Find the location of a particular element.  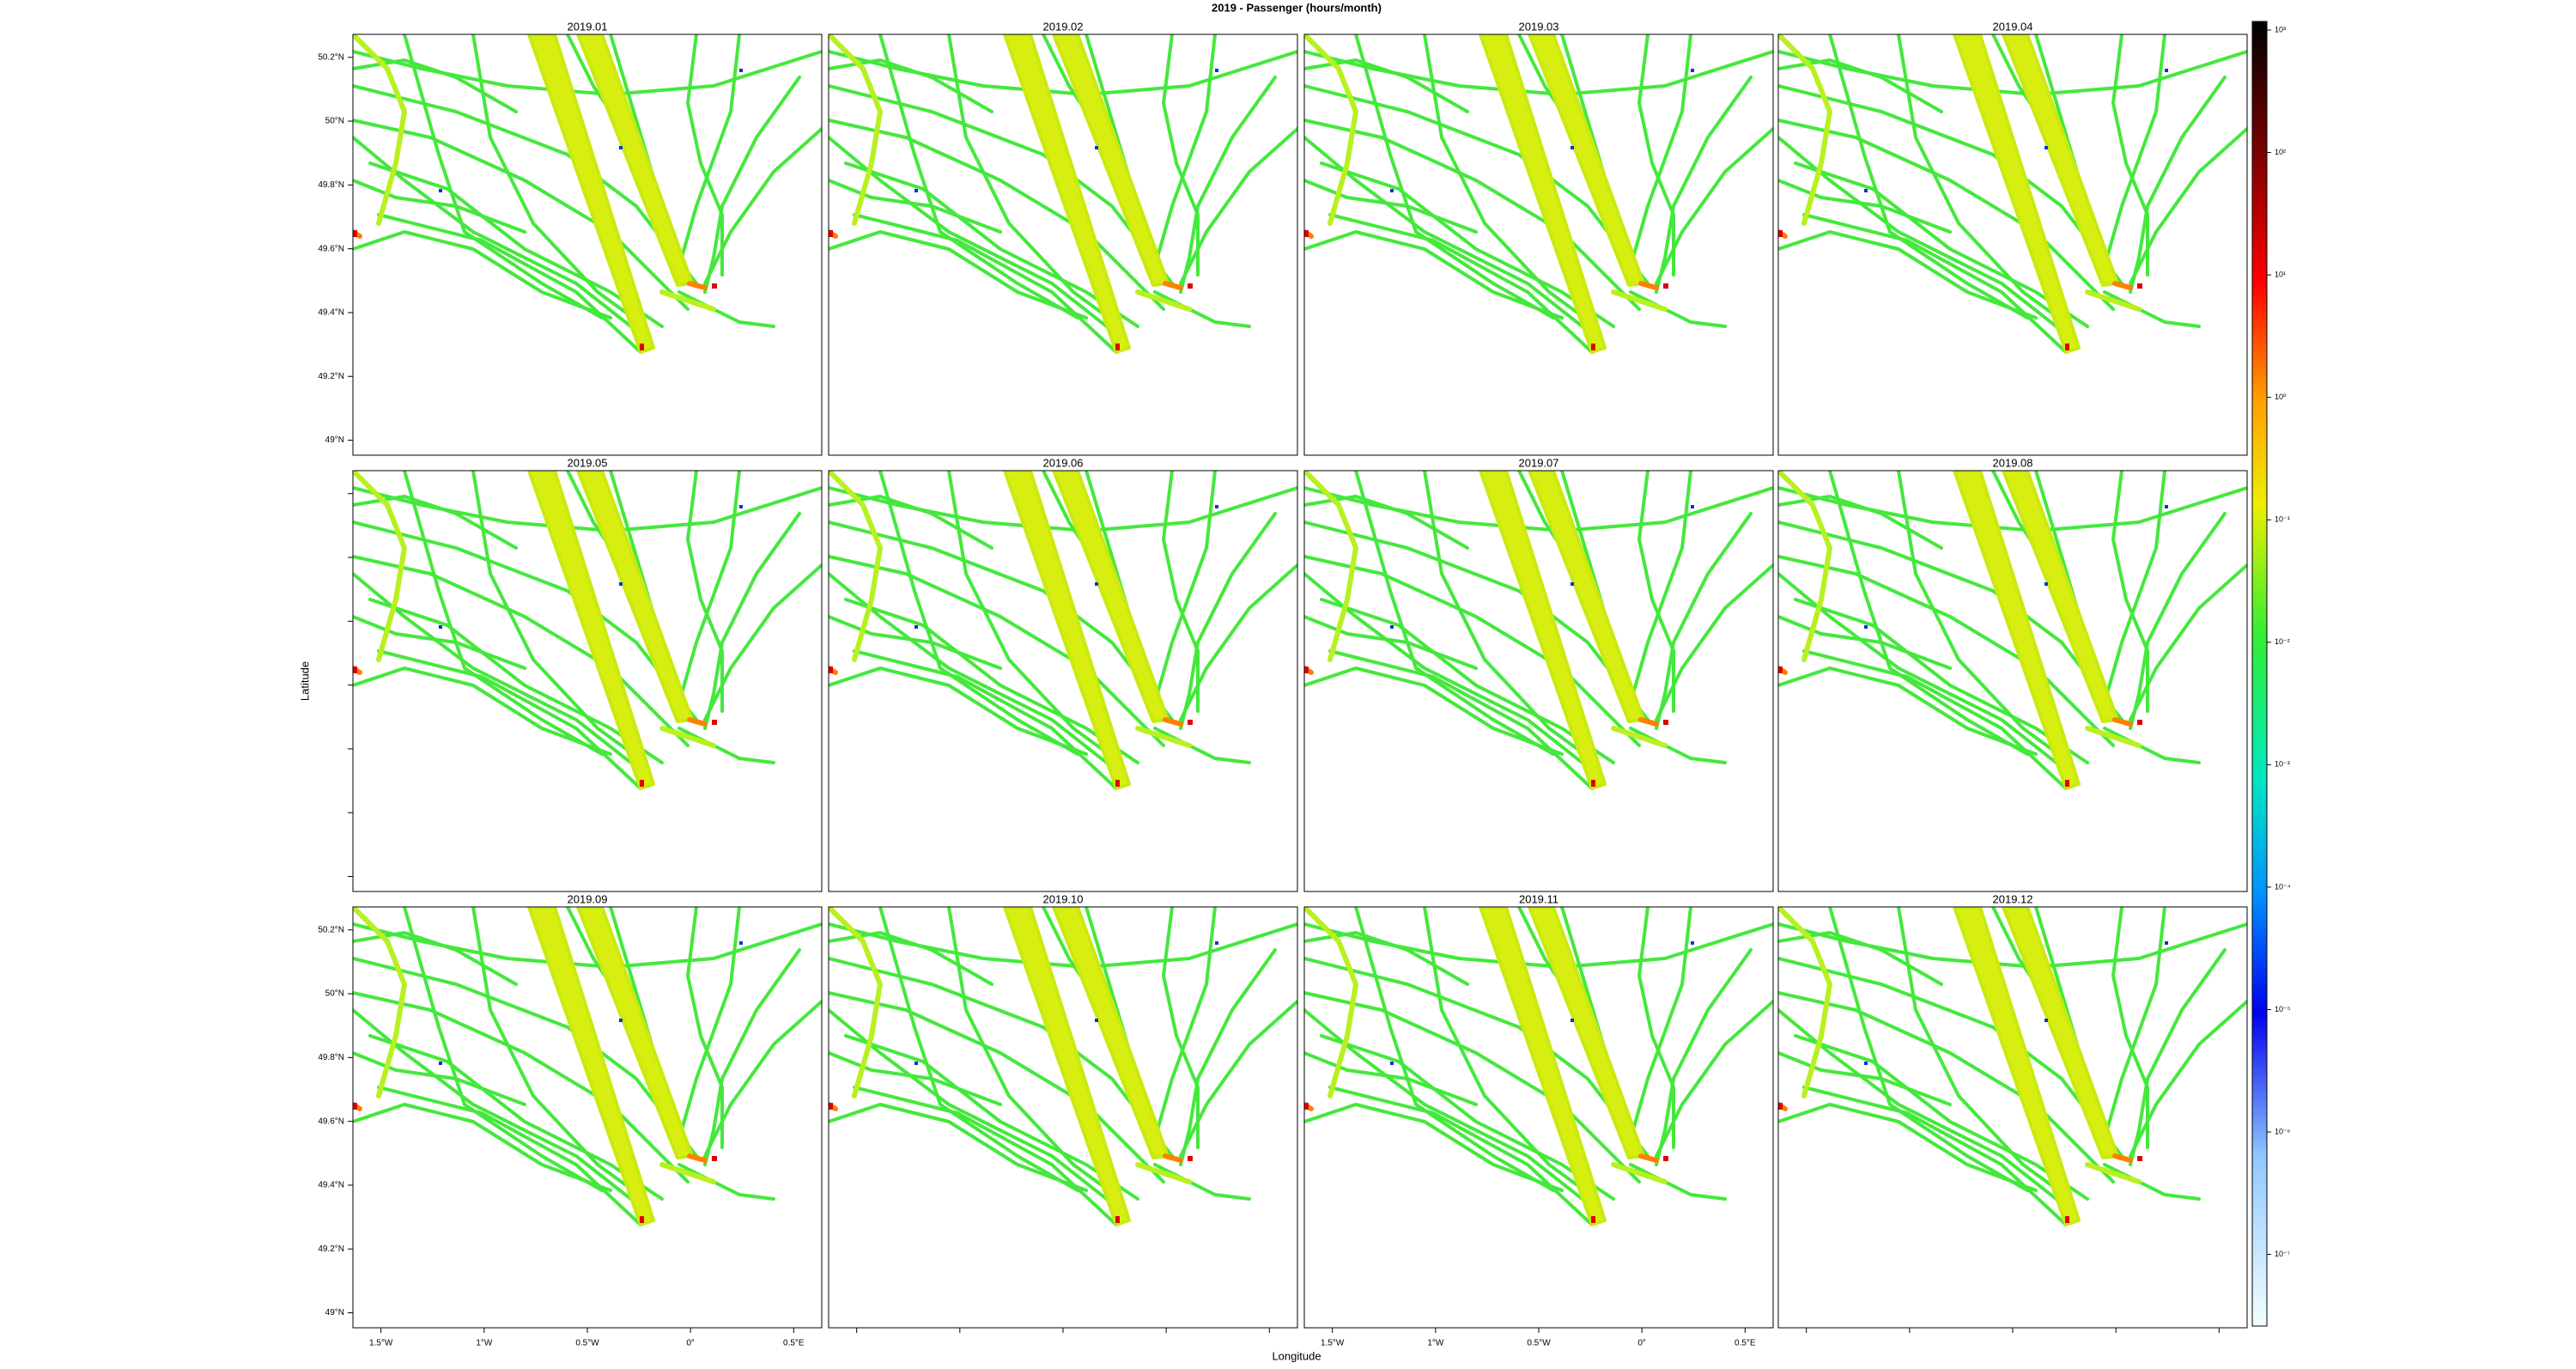

colorbar-tick-label: 10³ is located at coordinates (2280, 29).